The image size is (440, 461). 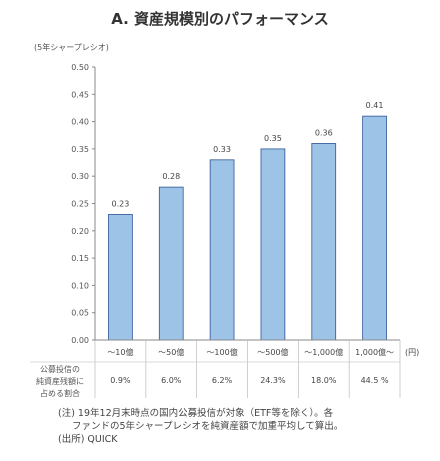 I want to click on x-tick-label: ～50億, so click(x=171, y=352).